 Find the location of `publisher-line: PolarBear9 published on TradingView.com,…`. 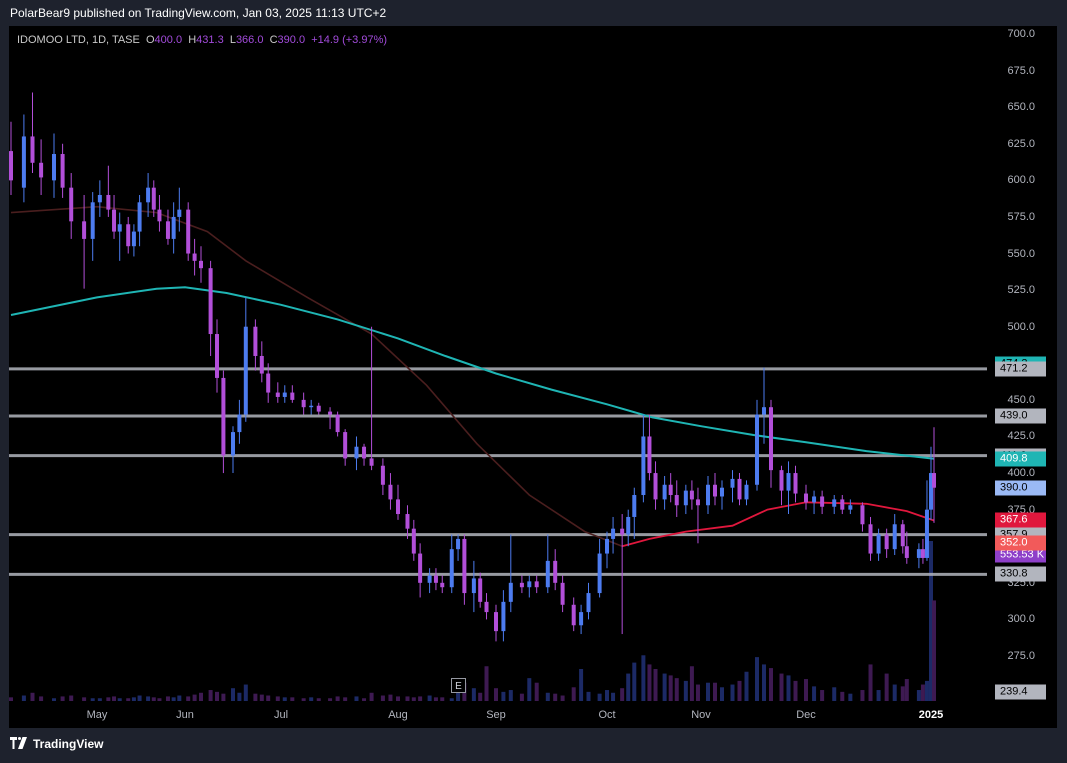

publisher-line: PolarBear9 published on TradingView.com,… is located at coordinates (198, 13).